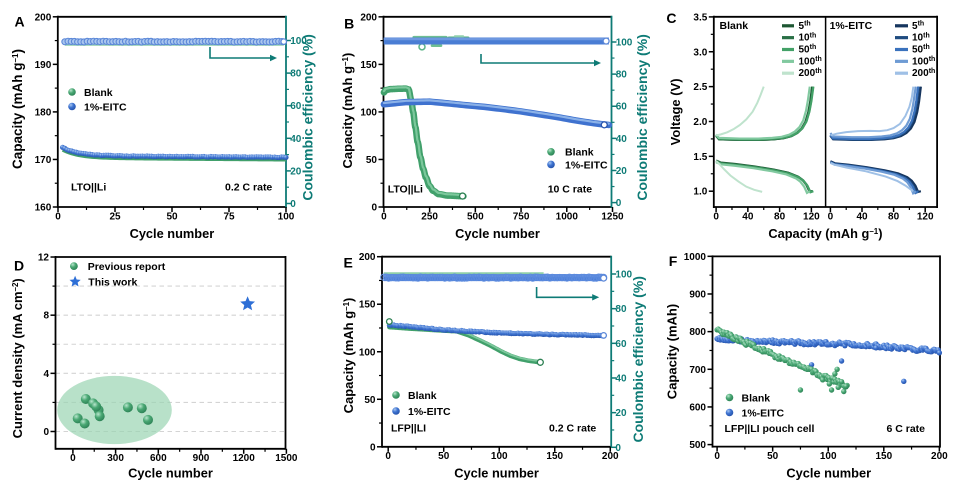 The height and width of the screenshot is (492, 965). Describe the element at coordinates (700, 87) in the screenshot. I see `svg-text: 2.5` at that location.